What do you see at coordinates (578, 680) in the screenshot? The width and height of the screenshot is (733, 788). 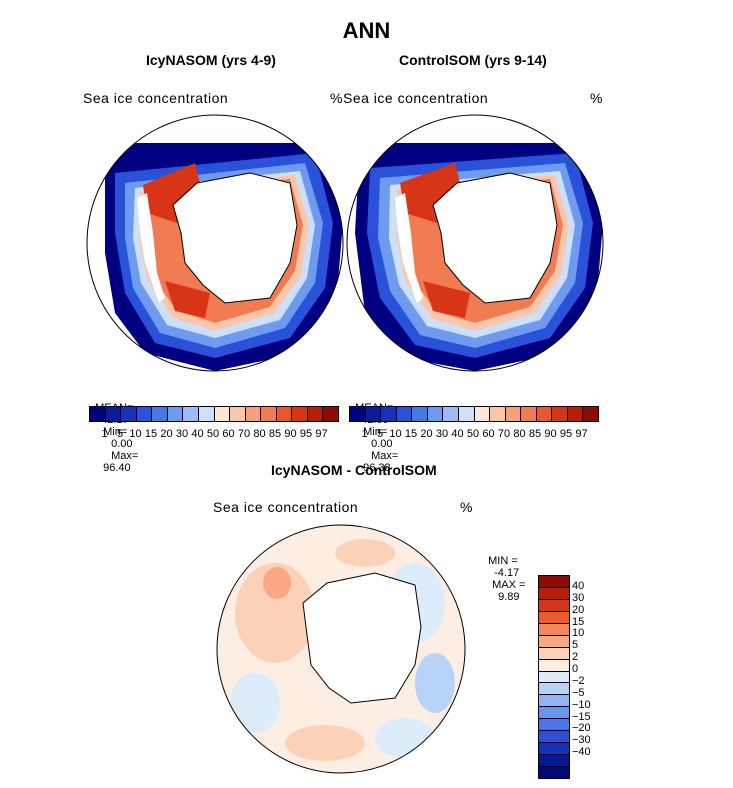 I see `colorbar-tick-label: −2` at bounding box center [578, 680].